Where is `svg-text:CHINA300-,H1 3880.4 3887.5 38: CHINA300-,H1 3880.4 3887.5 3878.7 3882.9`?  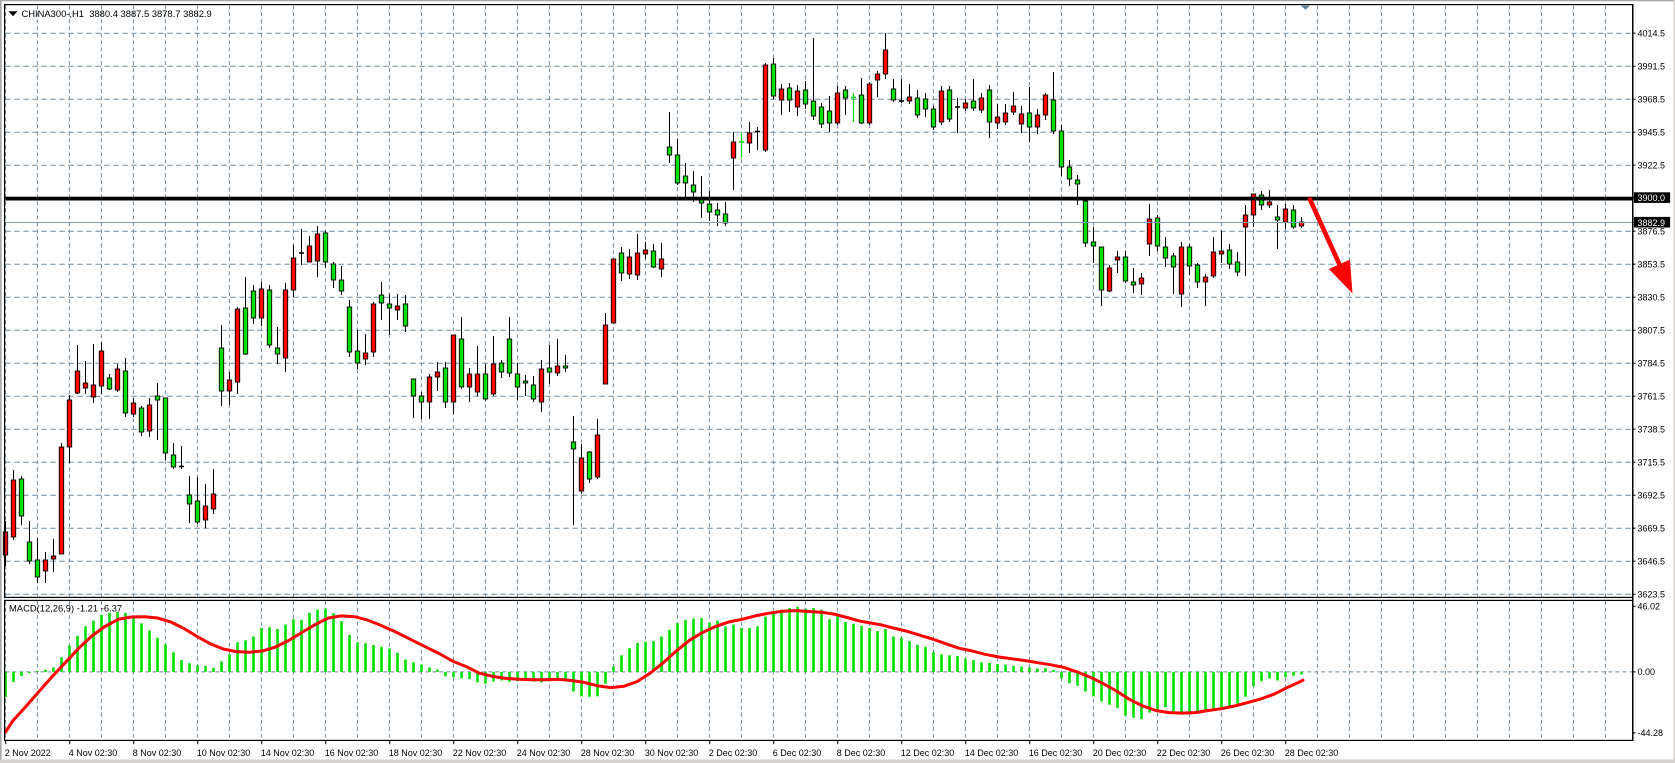
svg-text:CHINA300-,H1 3880.4 3887.5 38: CHINA300-,H1 3880.4 3887.5 3878.7 3882.9 is located at coordinates (117, 13).